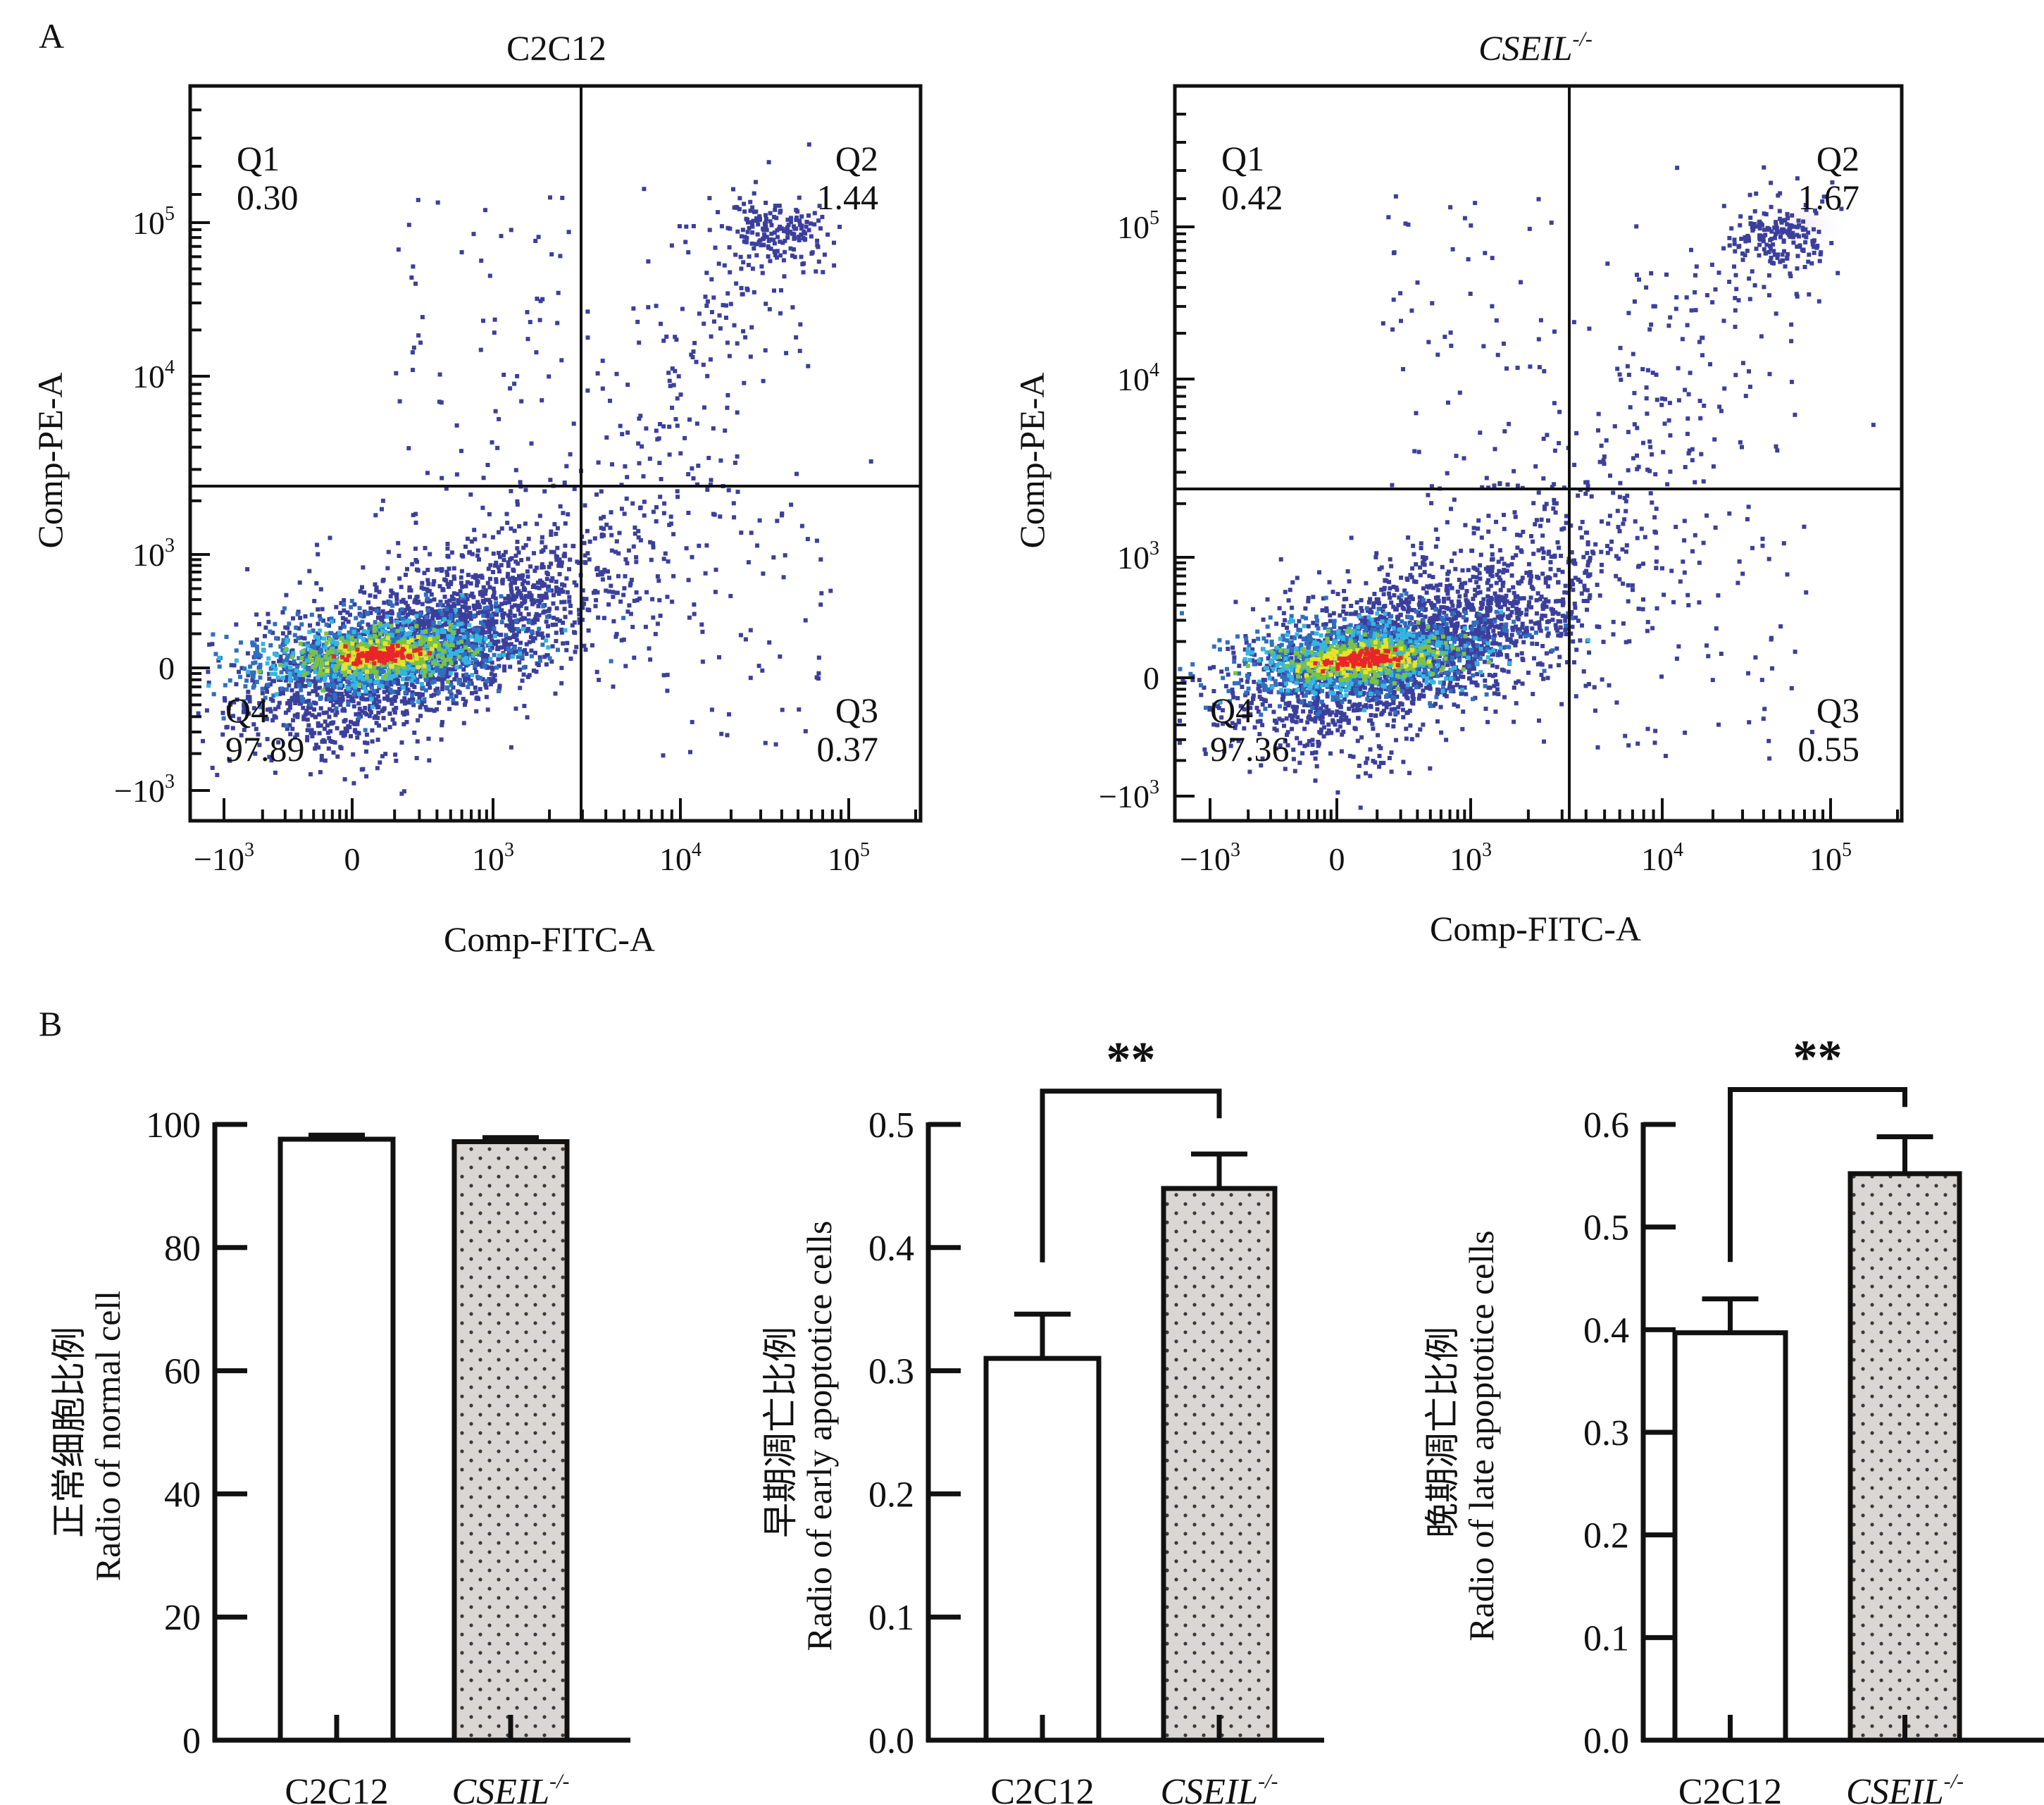 The height and width of the screenshot is (1805, 2044). Describe the element at coordinates (50, 461) in the screenshot. I see `y-axis-label: Comp-PE-A` at that location.